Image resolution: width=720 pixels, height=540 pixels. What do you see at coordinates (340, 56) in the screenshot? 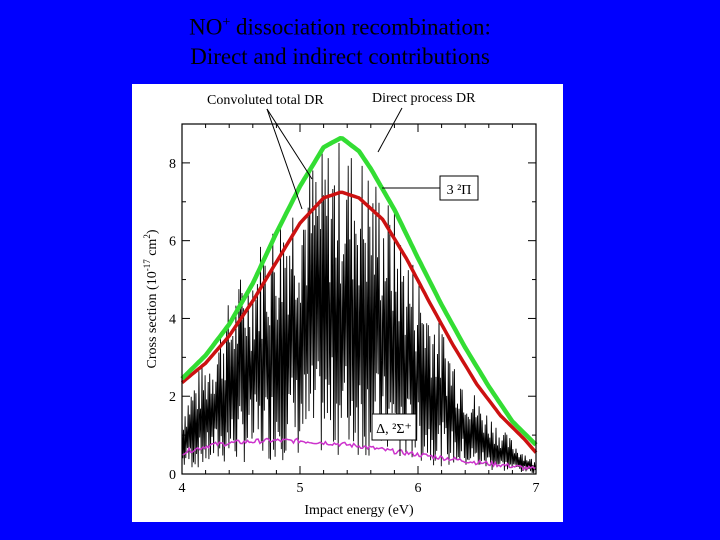
I see `slide-title-line2: Direct and indirect contributions` at bounding box center [340, 56].